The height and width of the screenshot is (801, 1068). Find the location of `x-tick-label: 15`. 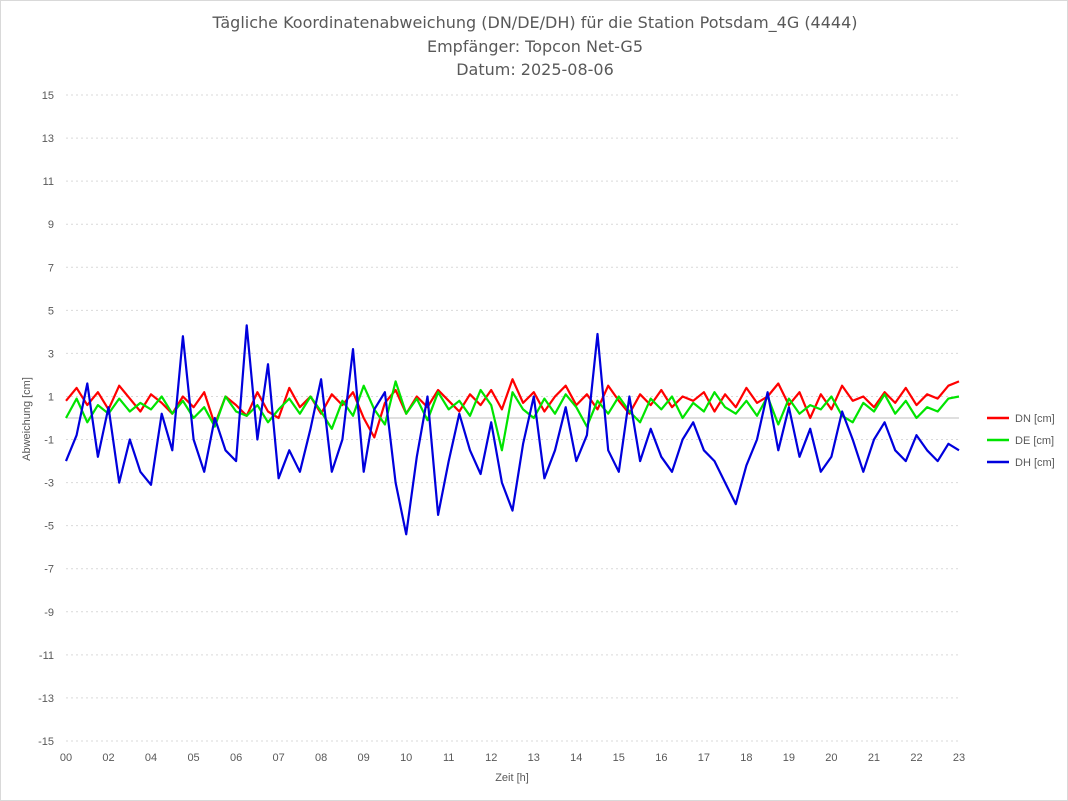

x-tick-label: 15 is located at coordinates (619, 758).